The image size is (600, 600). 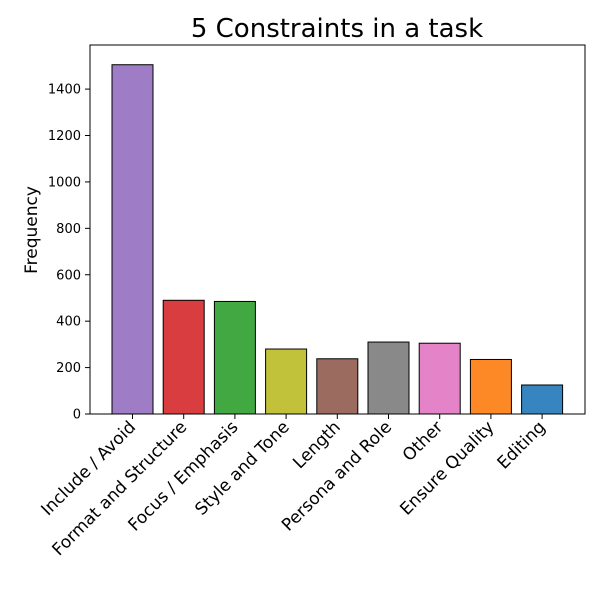 What do you see at coordinates (64, 136) in the screenshot?
I see `y-tick-label: 1200` at bounding box center [64, 136].